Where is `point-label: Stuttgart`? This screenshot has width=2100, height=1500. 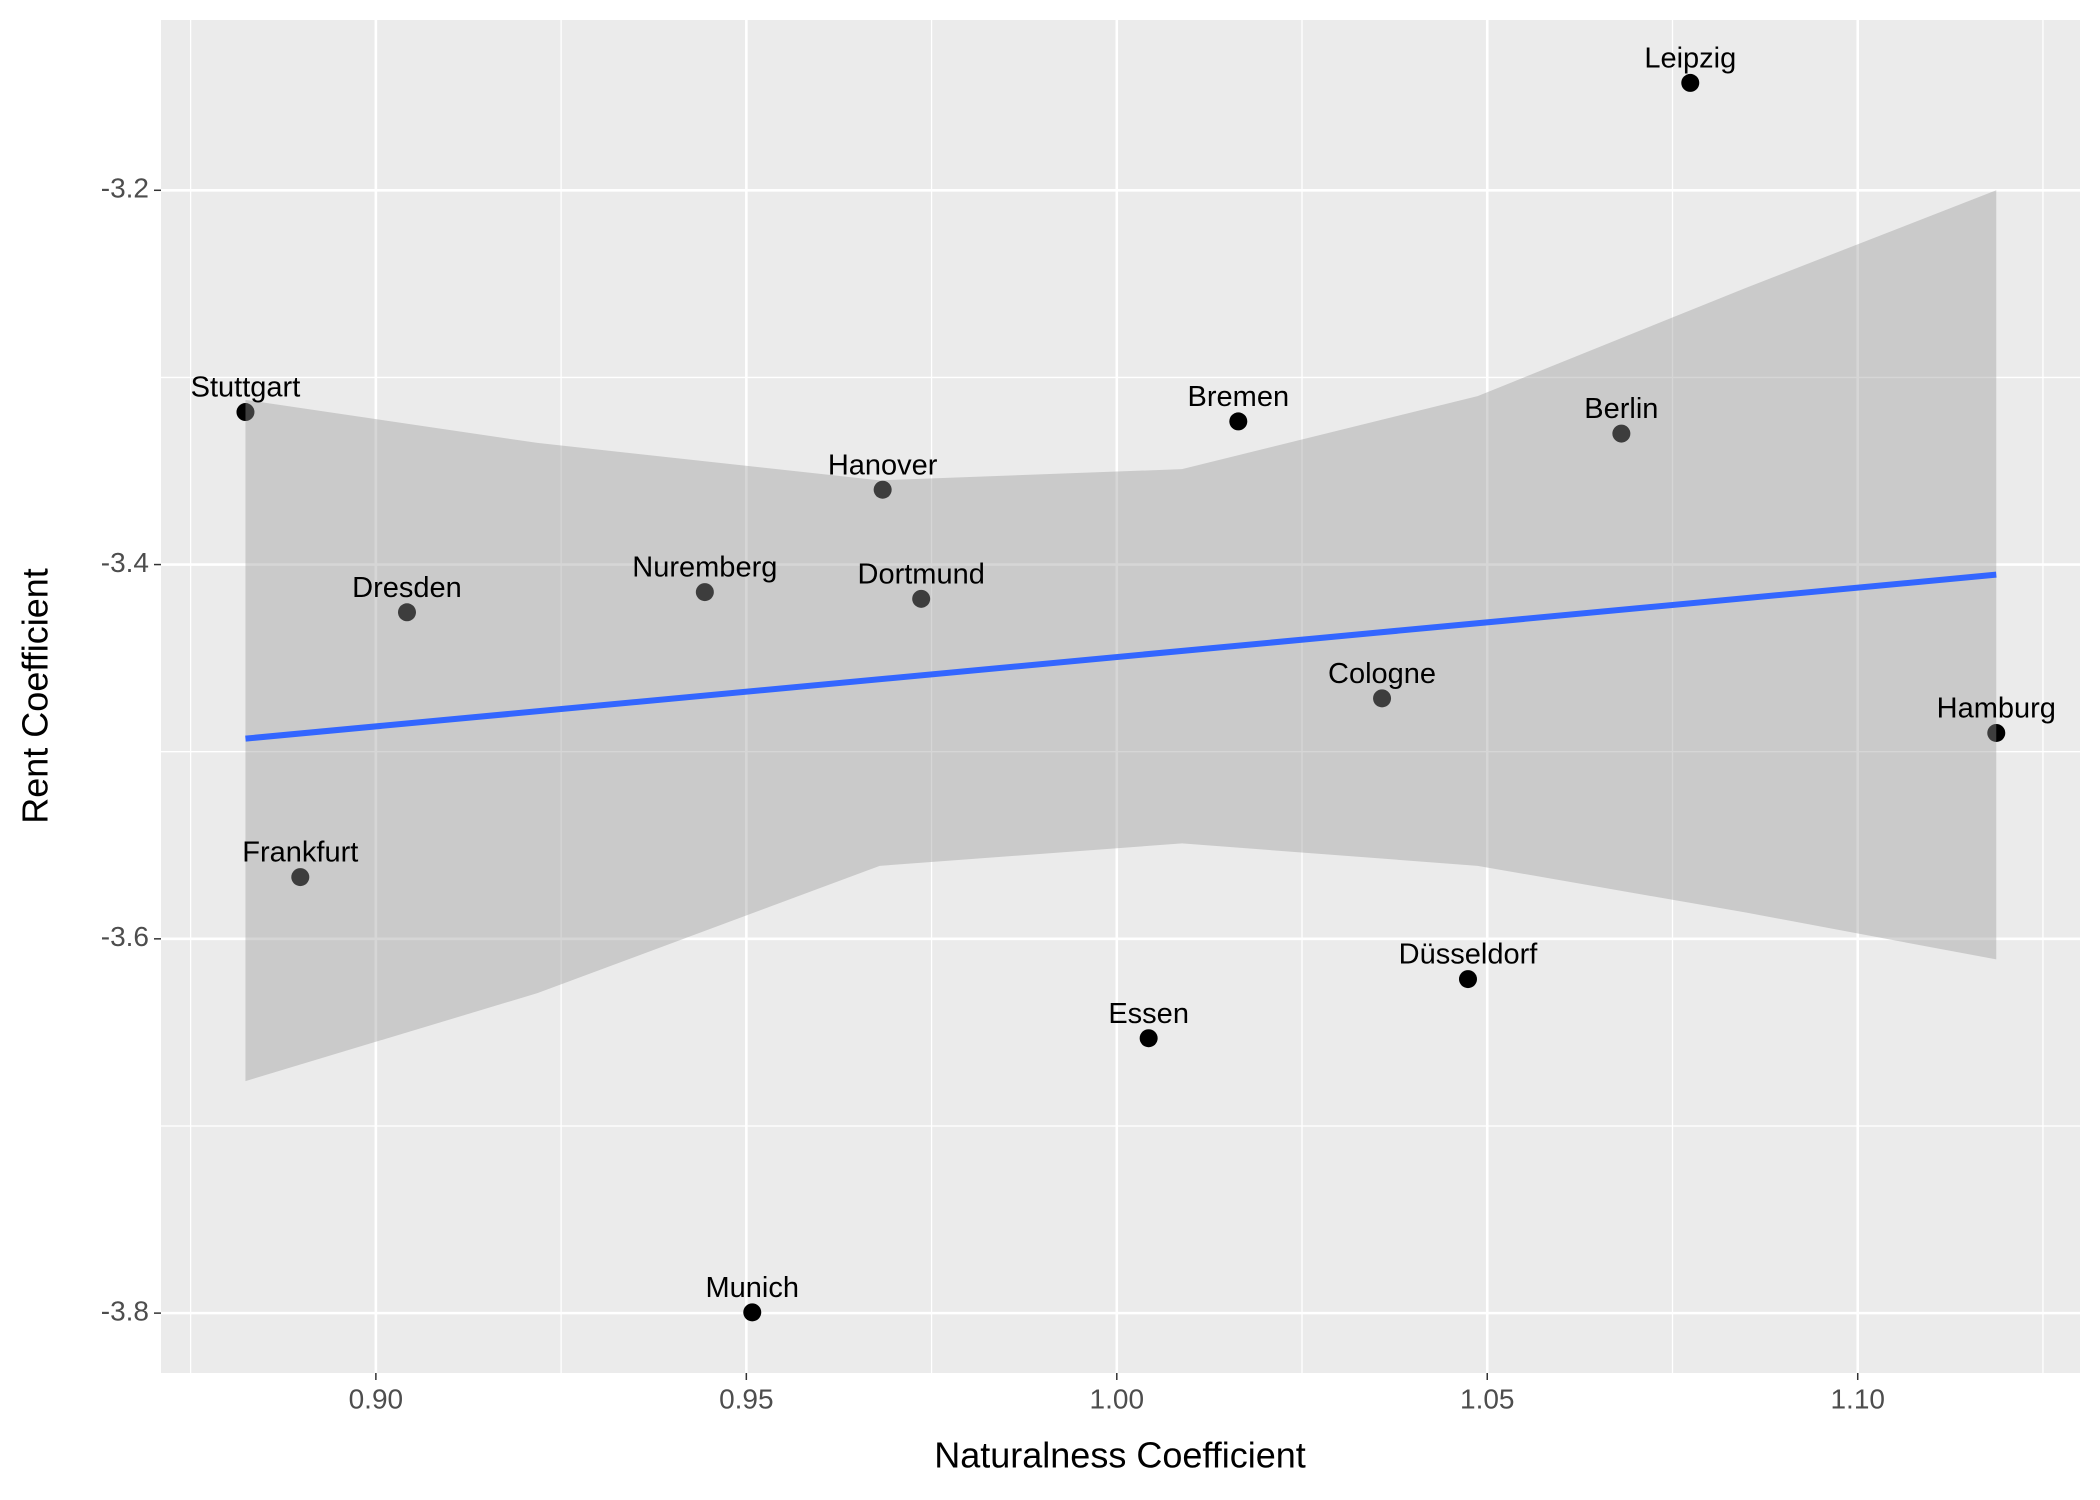
point-label: Stuttgart is located at coordinates (246, 388).